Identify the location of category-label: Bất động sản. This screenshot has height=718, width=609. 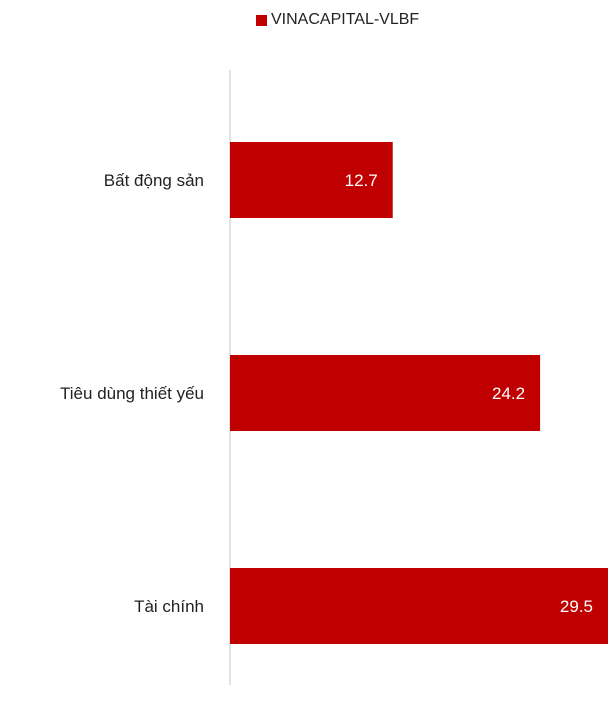
(154, 180).